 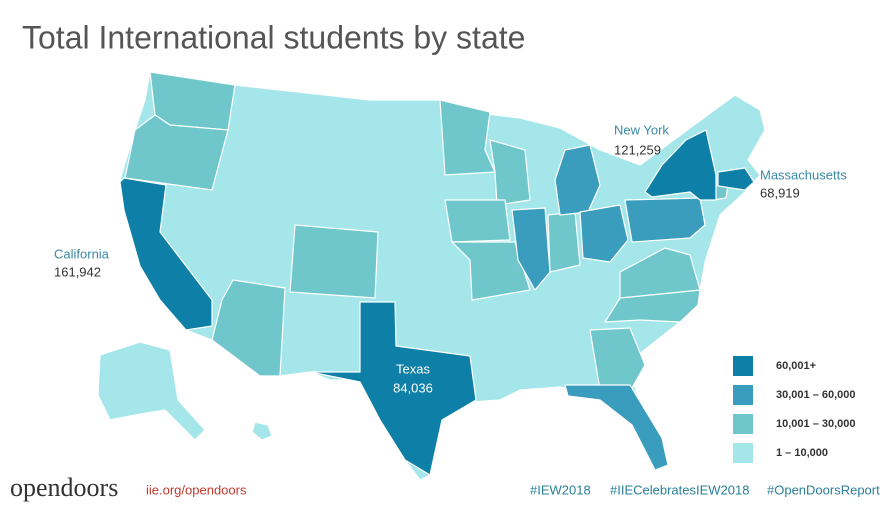 What do you see at coordinates (680, 165) in the screenshot?
I see `new-york` at bounding box center [680, 165].